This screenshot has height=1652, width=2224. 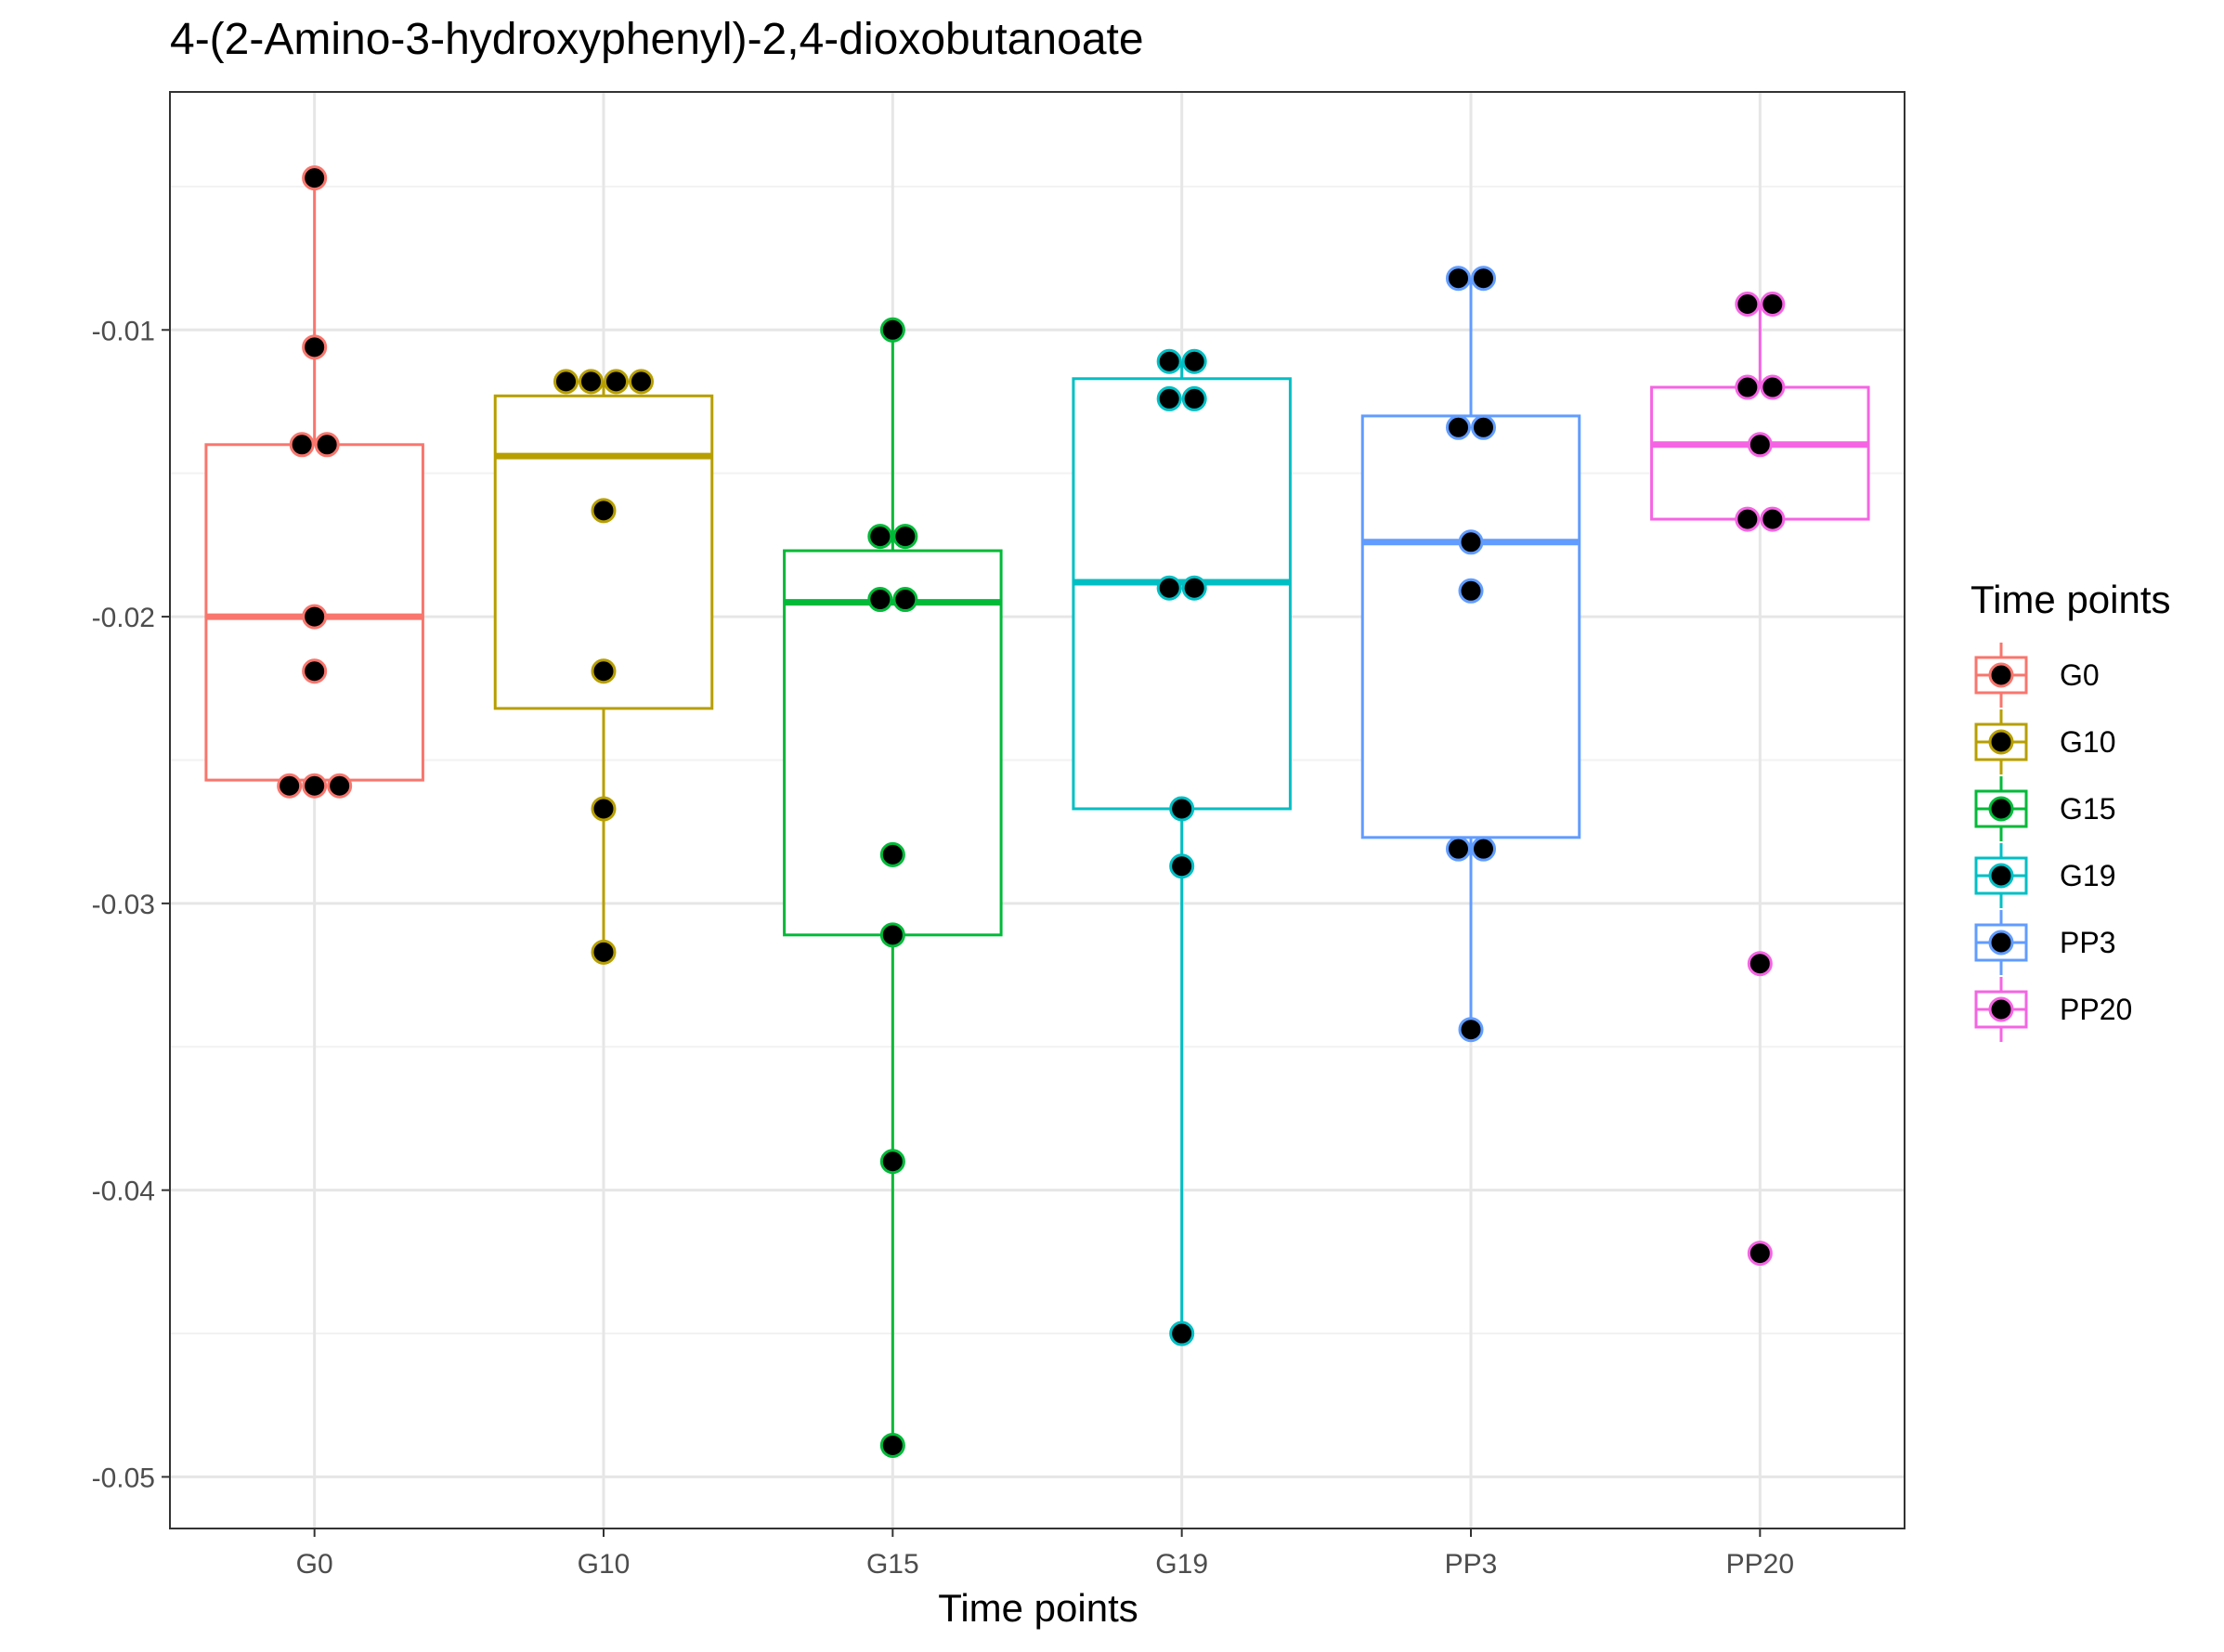 What do you see at coordinates (123, 1478) in the screenshot?
I see `y-tick-label: -0.05` at bounding box center [123, 1478].